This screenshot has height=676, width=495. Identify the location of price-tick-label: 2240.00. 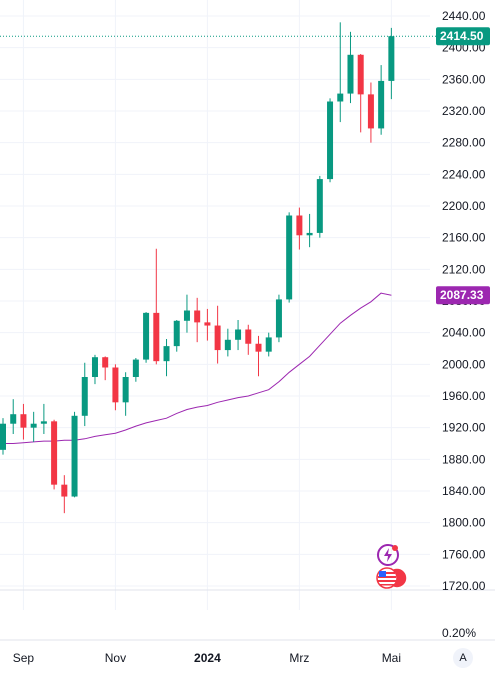
(464, 174).